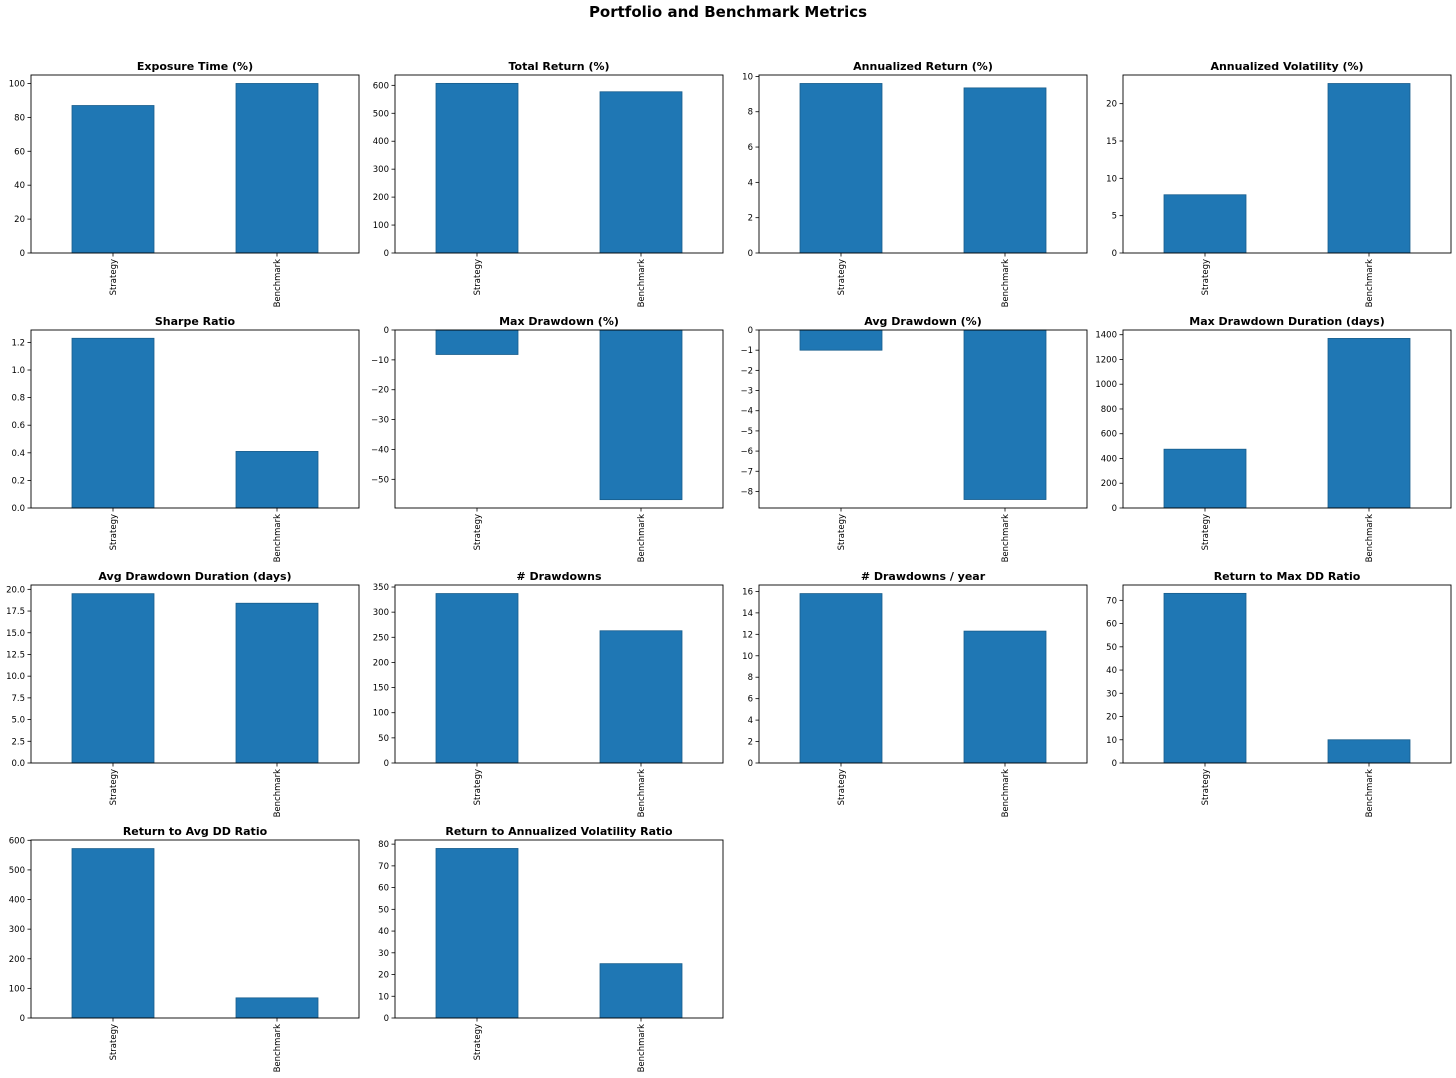 The height and width of the screenshot is (1078, 1456). Describe the element at coordinates (380, 421) in the screenshot. I see `y-tick-label: −30` at that location.